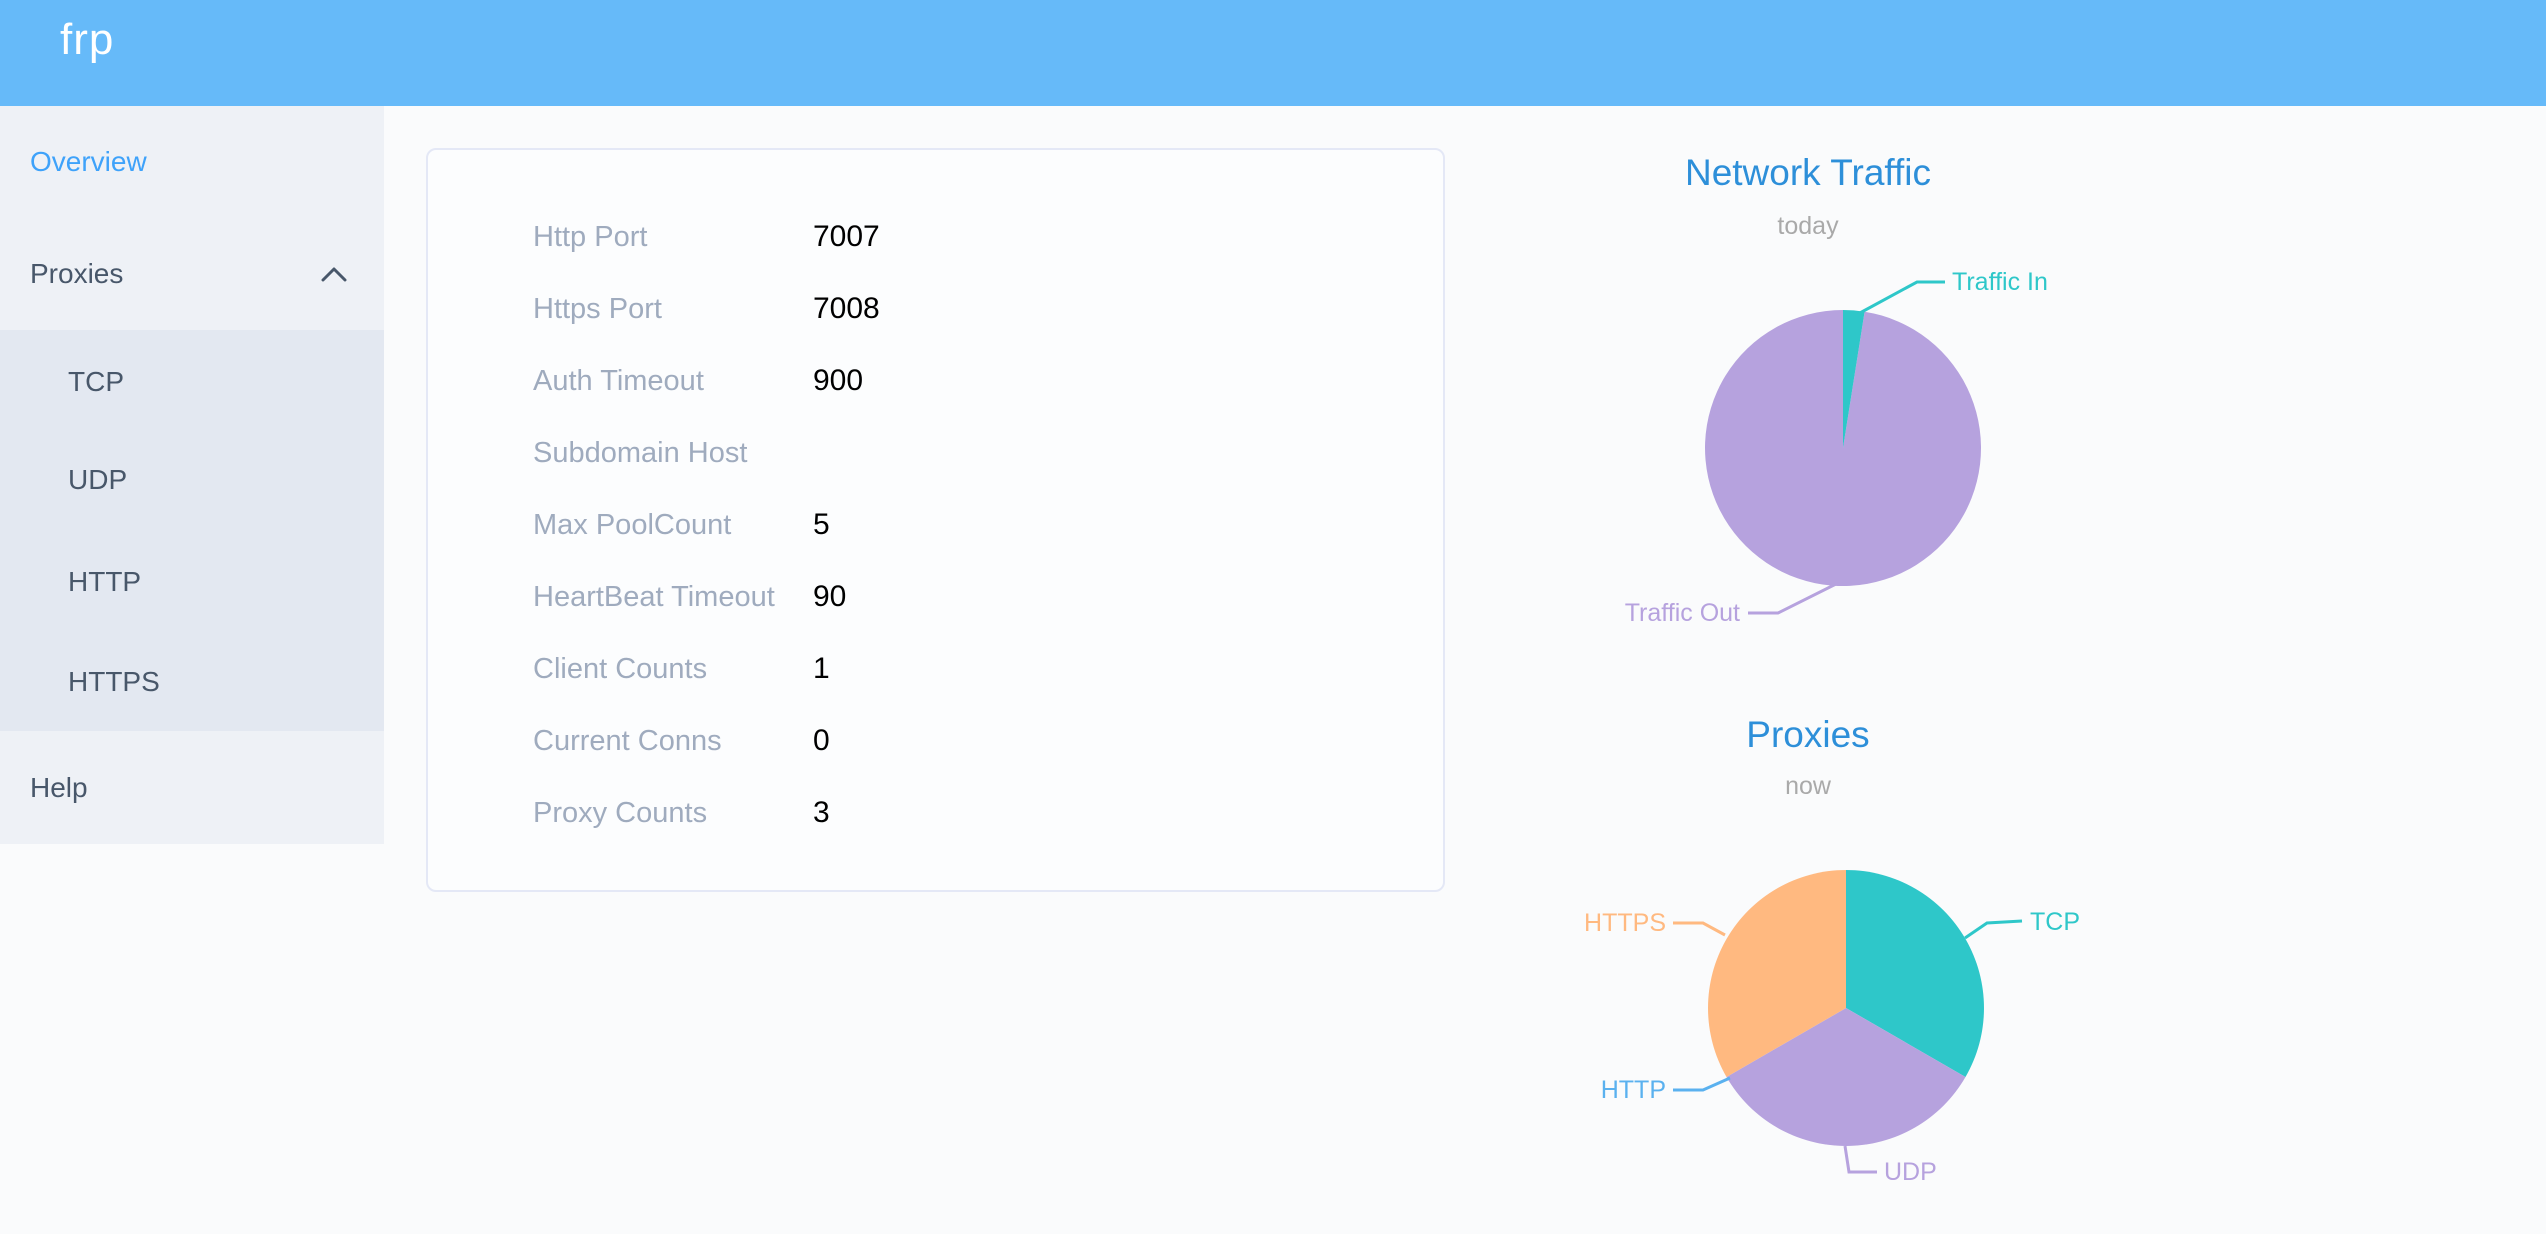 The width and height of the screenshot is (2546, 1234). I want to click on sidebar-item-http: HTTP, so click(192, 582).